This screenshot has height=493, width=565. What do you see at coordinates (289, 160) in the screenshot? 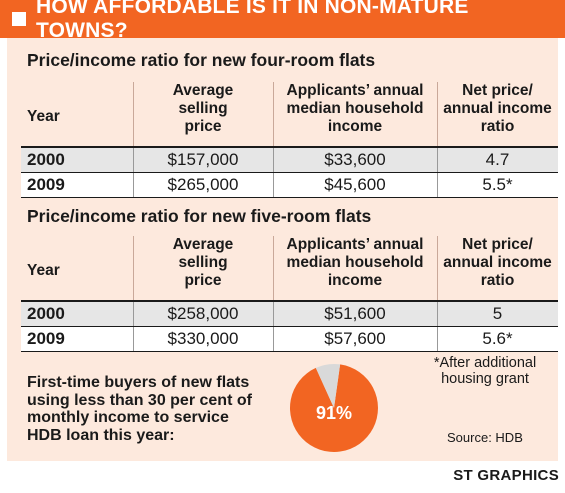
I see `table-row: 2000 $157,000 $33,600 4.7` at bounding box center [289, 160].